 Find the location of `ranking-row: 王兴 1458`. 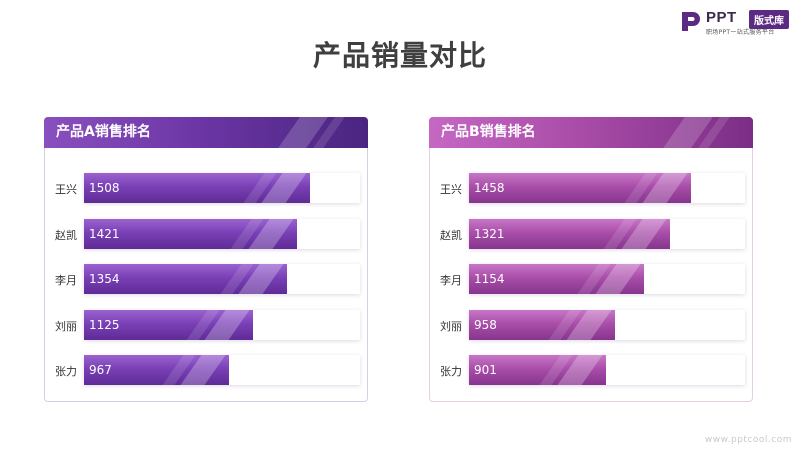

ranking-row: 王兴 1458 is located at coordinates (591, 188).